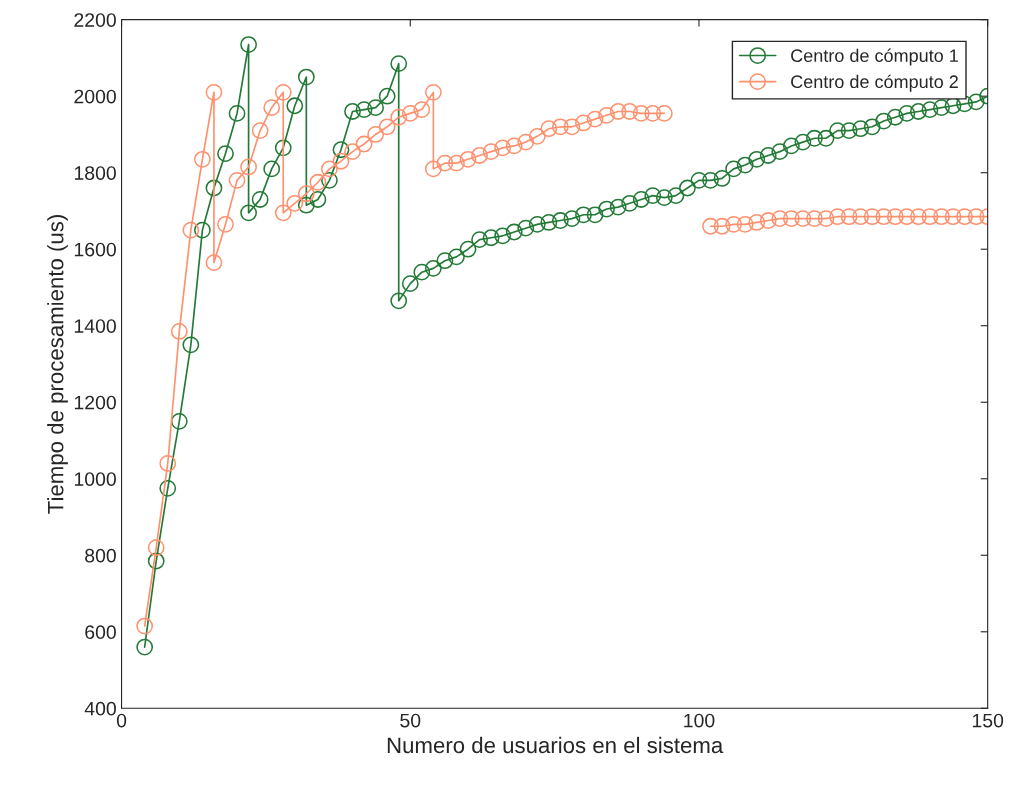 Image resolution: width=1013 pixels, height=787 pixels. Describe the element at coordinates (95, 249) in the screenshot. I see `y-tick-label: 1600` at that location.